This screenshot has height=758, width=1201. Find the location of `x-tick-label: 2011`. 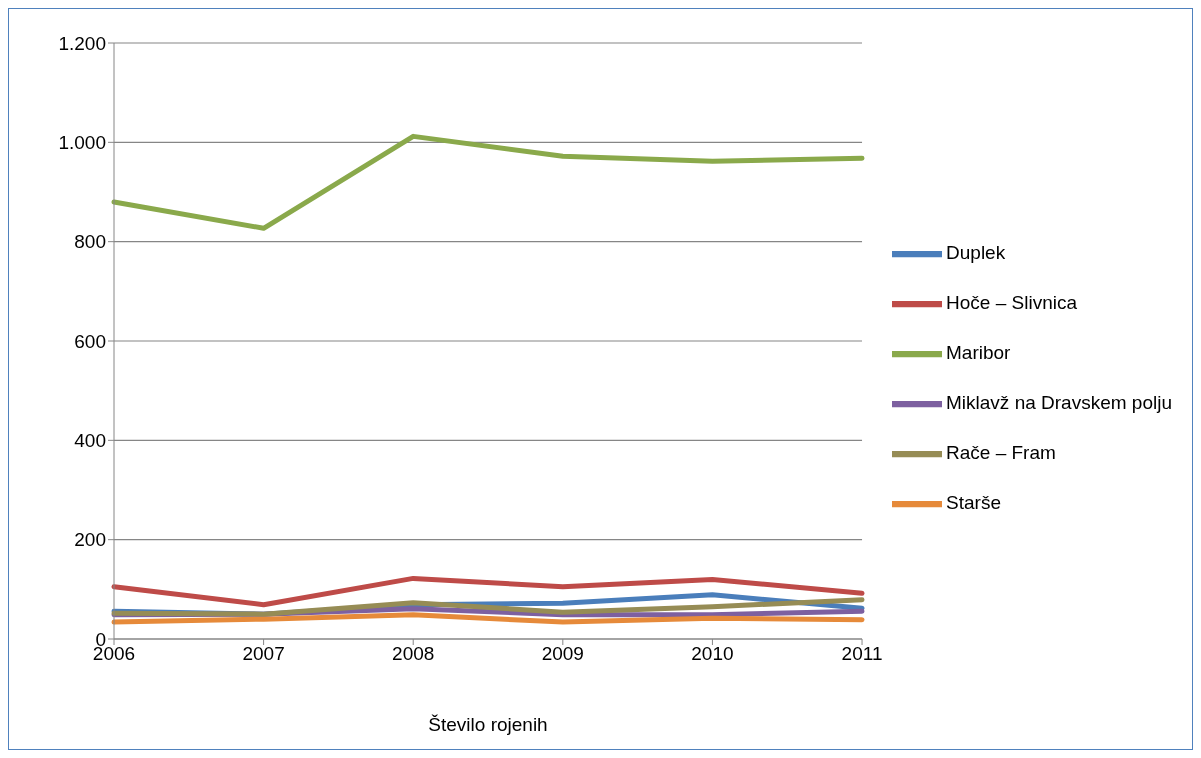

x-tick-label: 2011 is located at coordinates (862, 654).